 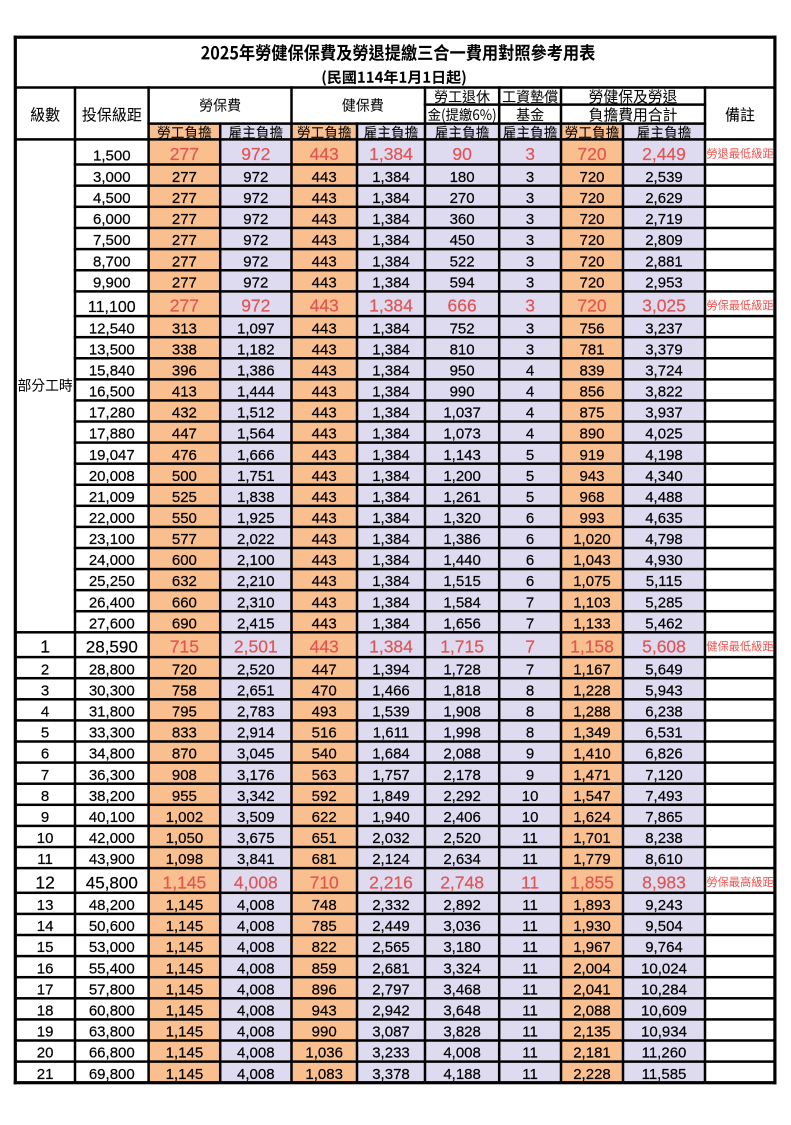 I want to click on svg-text: 822, so click(x=324, y=947).